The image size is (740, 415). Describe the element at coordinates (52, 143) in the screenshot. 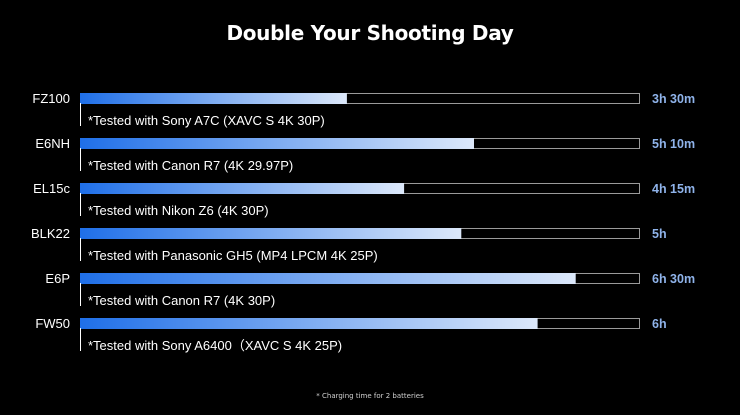

I see `category-label: E6NH` at that location.